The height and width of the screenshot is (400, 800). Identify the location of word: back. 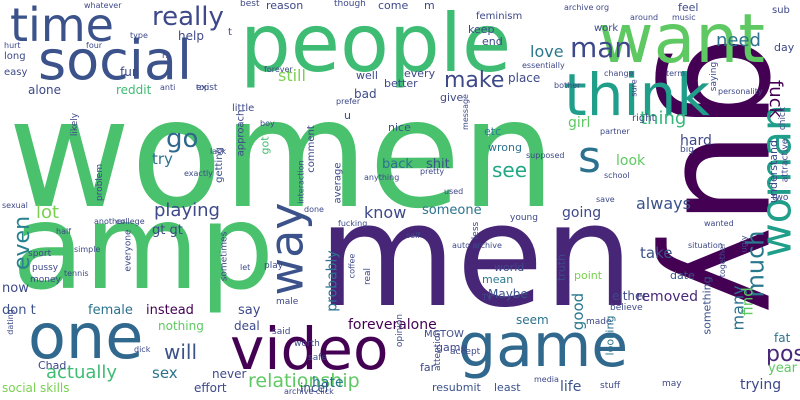
(397, 164).